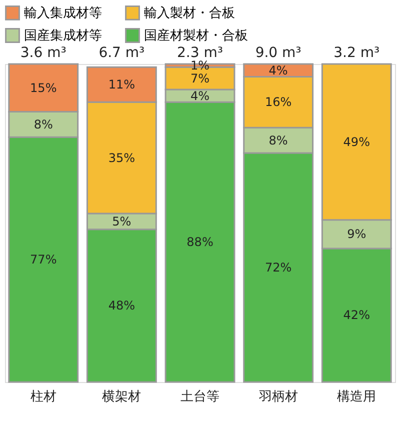 The width and height of the screenshot is (418, 429). What do you see at coordinates (43, 259) in the screenshot?
I see `data-label: 77%` at bounding box center [43, 259].